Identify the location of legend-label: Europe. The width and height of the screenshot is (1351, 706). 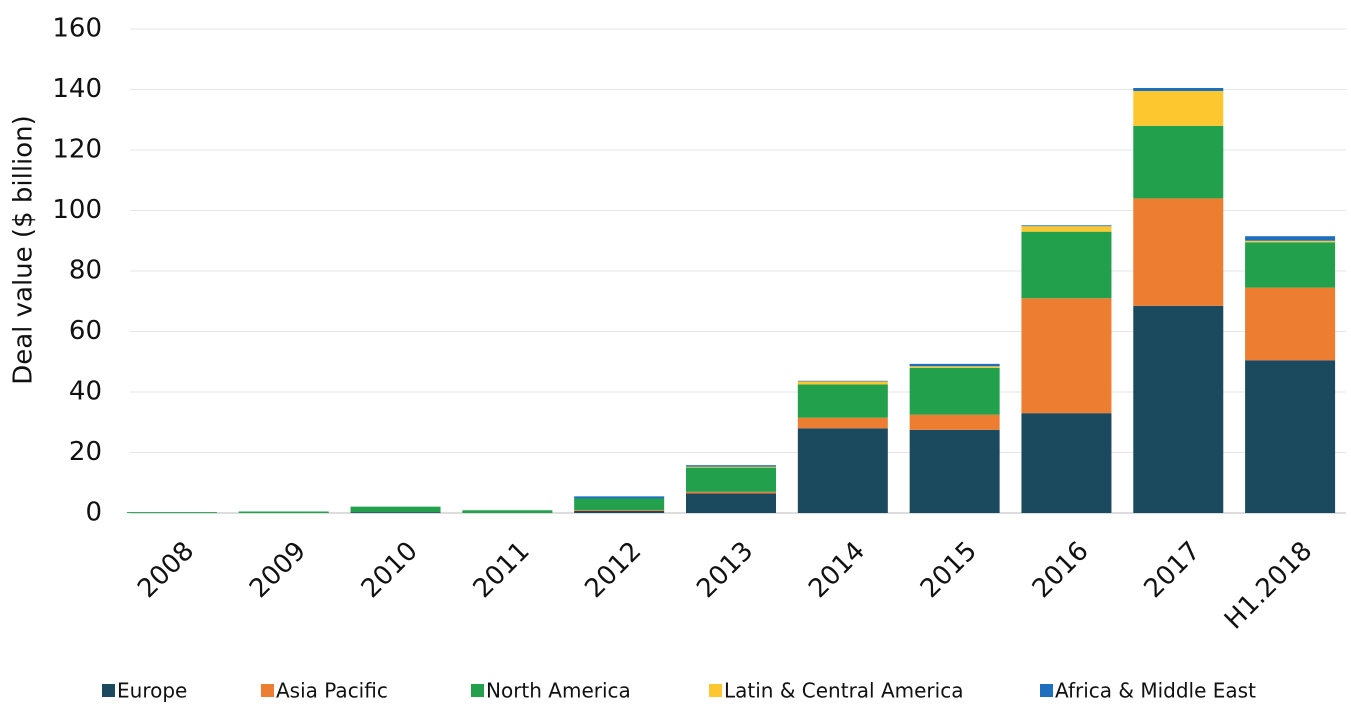
(152, 691).